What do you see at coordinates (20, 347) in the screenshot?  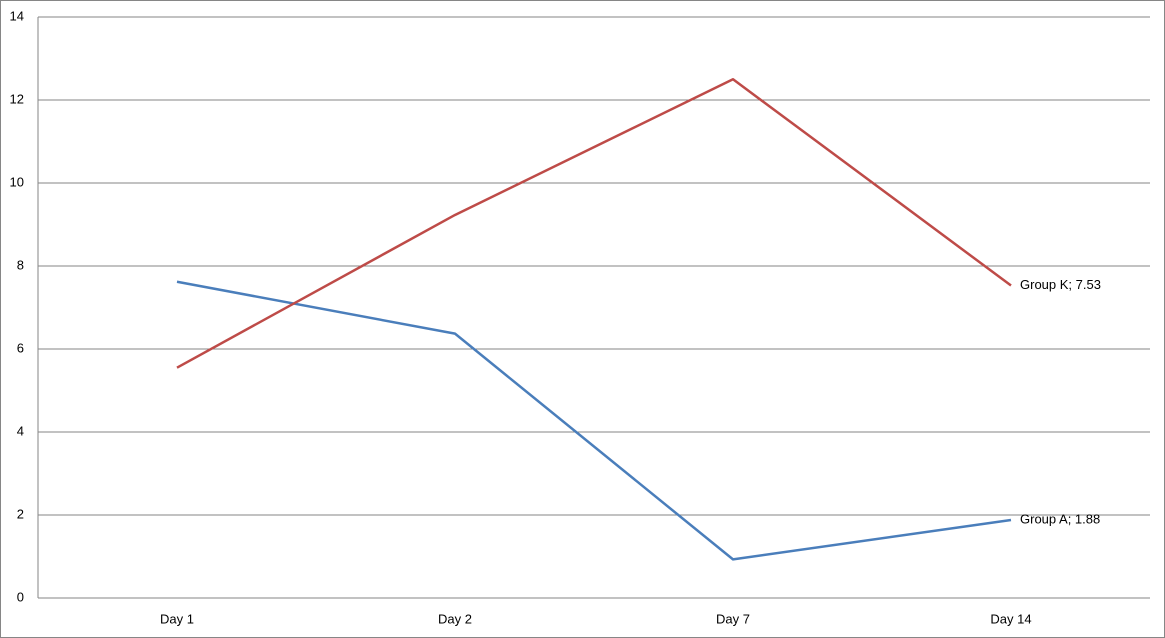 I see `y-tick-label: 6` at bounding box center [20, 347].